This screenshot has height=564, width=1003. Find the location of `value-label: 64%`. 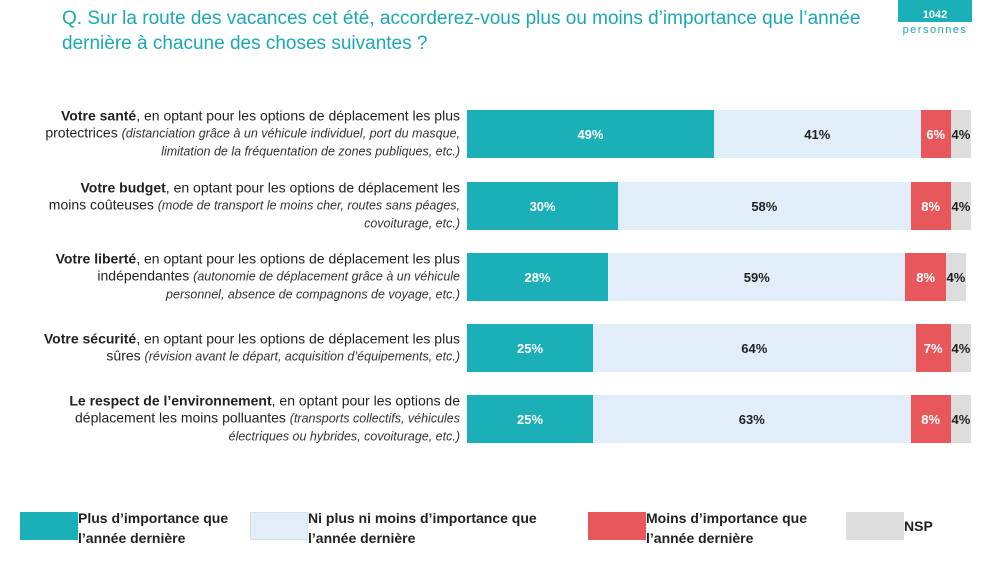

value-label: 64% is located at coordinates (754, 348).